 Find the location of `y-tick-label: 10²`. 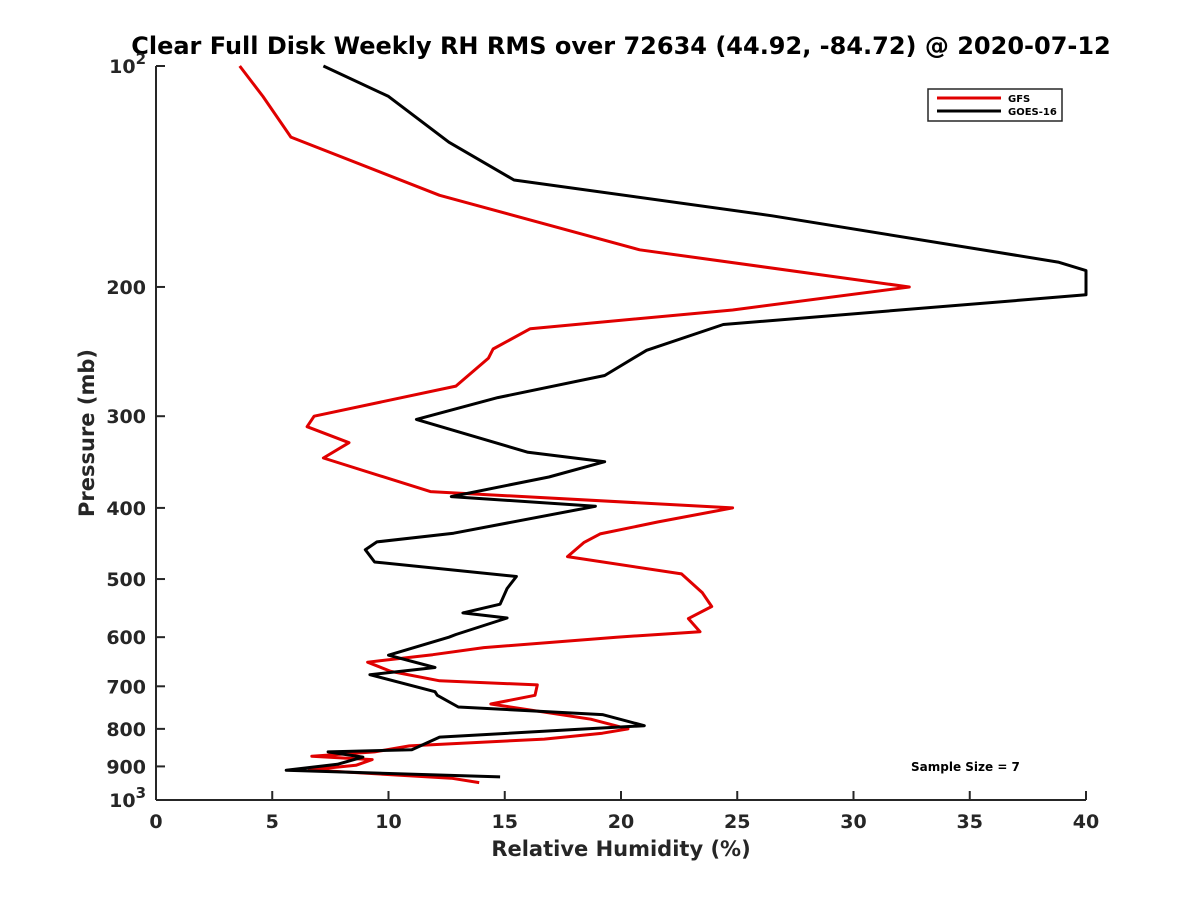

y-tick-label: 10² is located at coordinates (127, 64).